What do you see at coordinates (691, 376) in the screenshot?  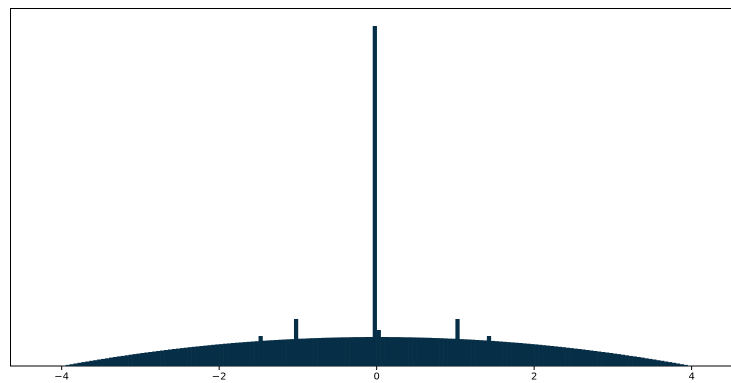 I see `x-tick-label: 4` at bounding box center [691, 376].